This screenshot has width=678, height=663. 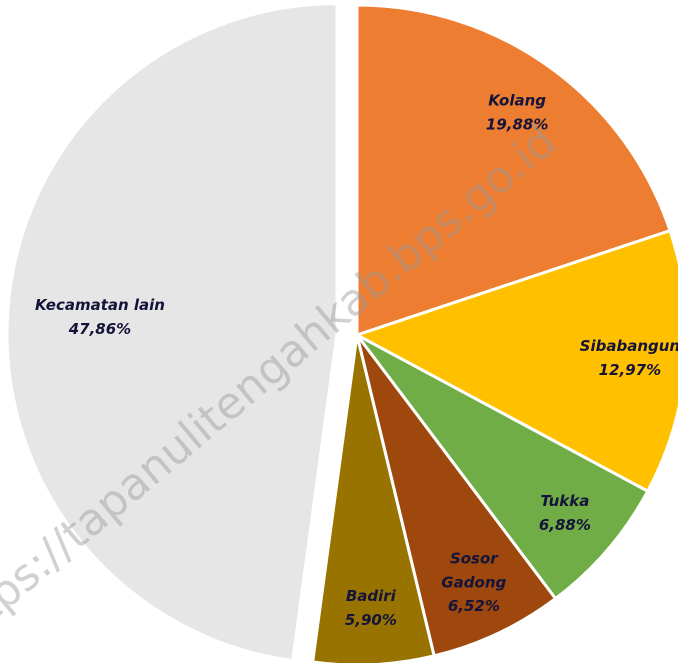 What do you see at coordinates (630, 370) in the screenshot?
I see `slice-value-label: 12,97%` at bounding box center [630, 370].